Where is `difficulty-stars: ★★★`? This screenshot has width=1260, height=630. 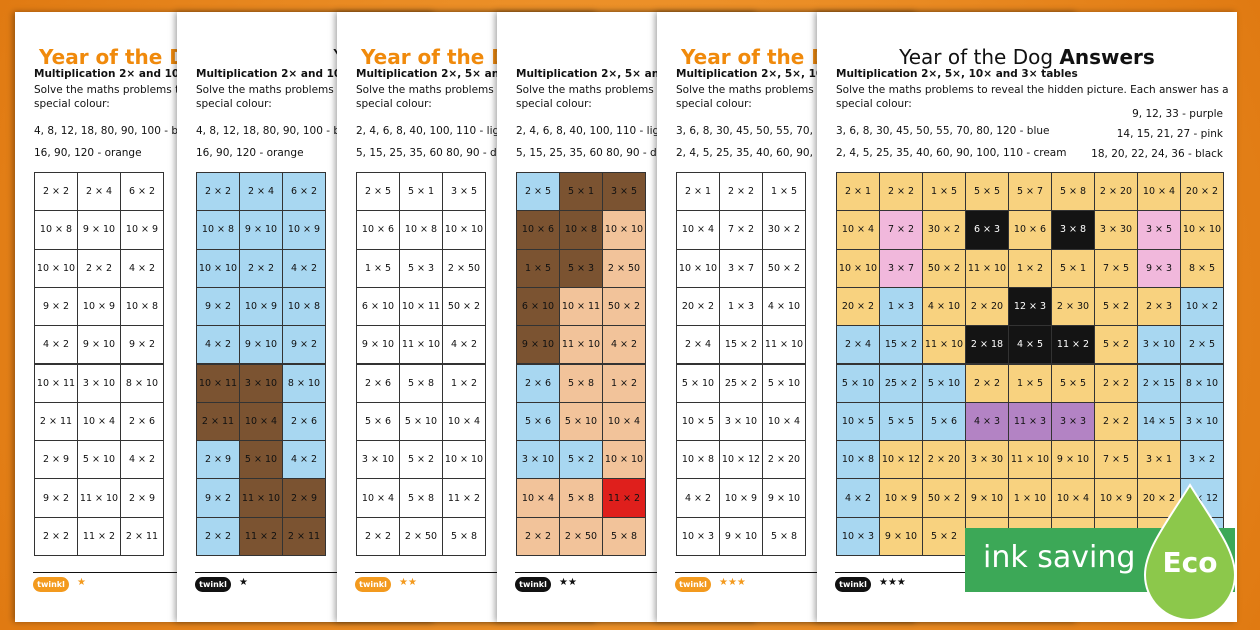 difficulty-stars: ★★★ is located at coordinates (732, 582).